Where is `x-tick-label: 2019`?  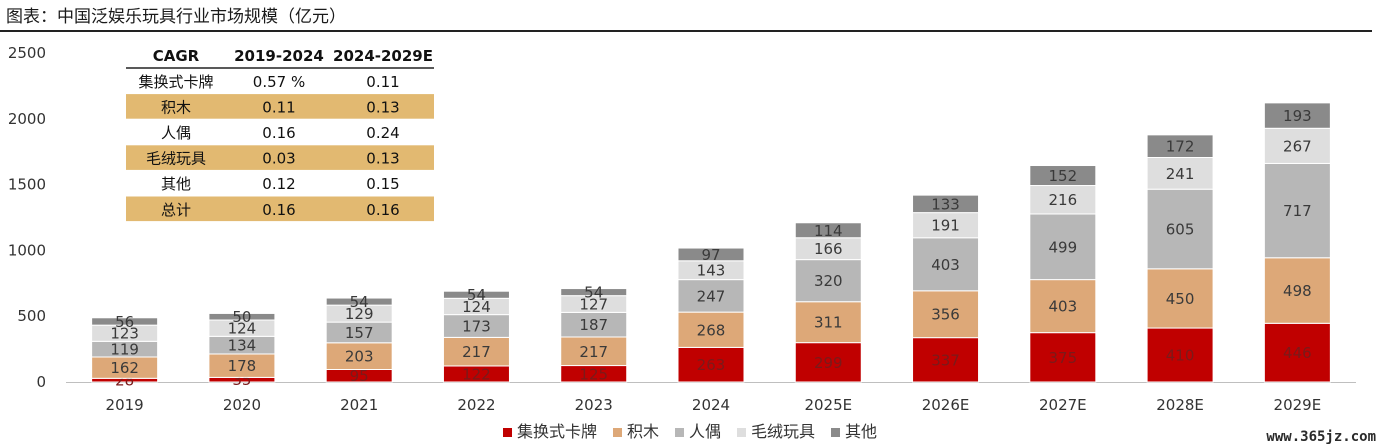
x-tick-label: 2019 is located at coordinates (125, 405).